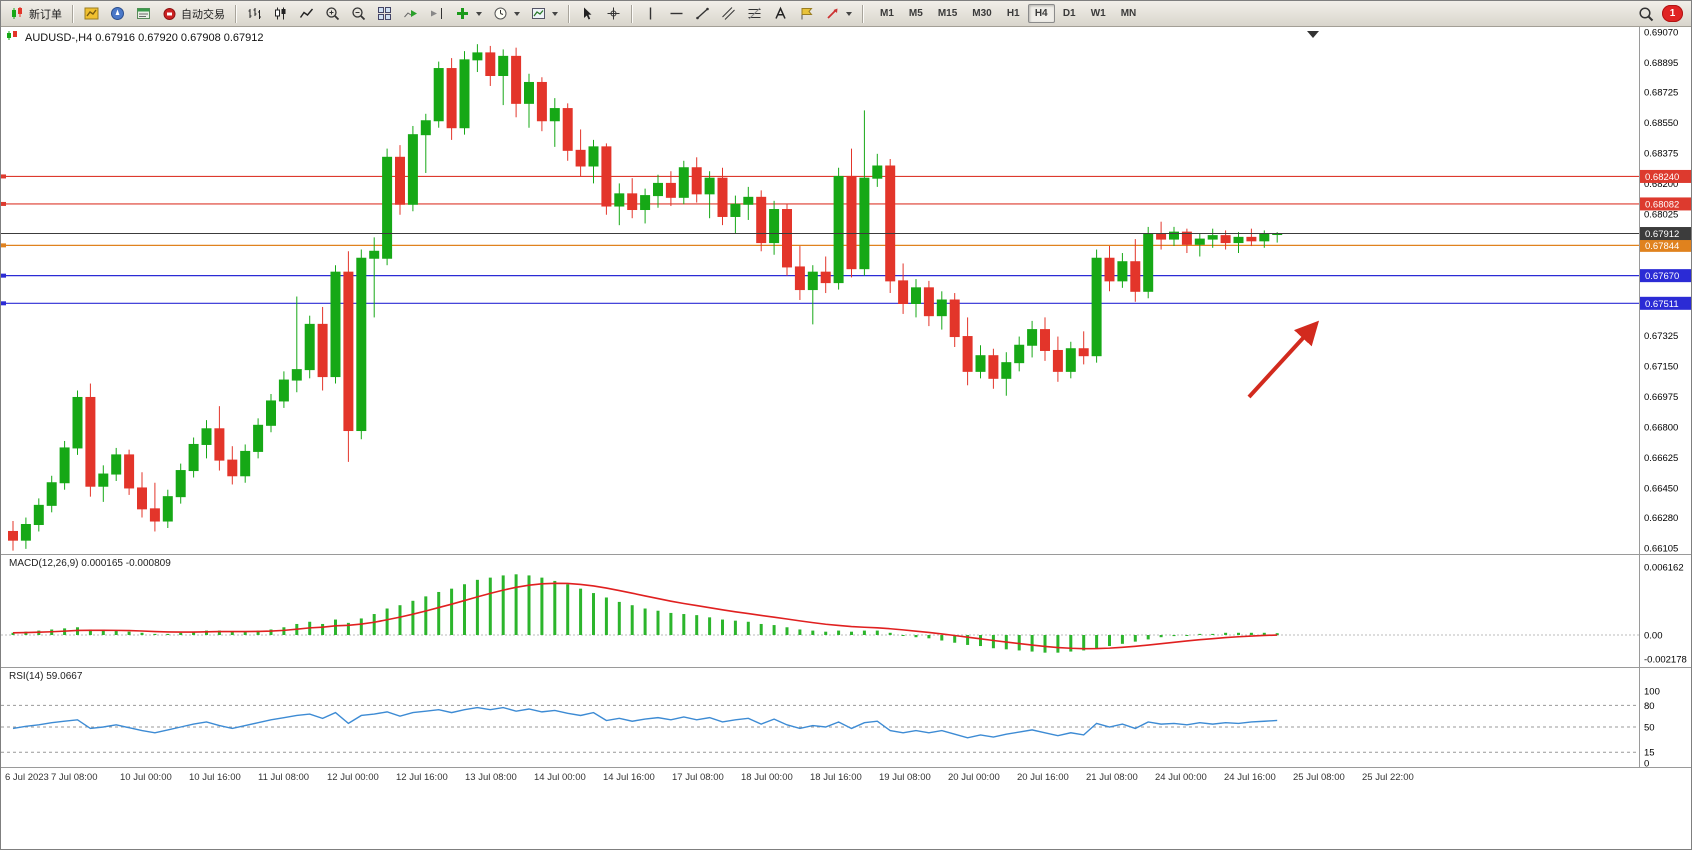 Image resolution: width=1692 pixels, height=850 pixels. I want to click on timeframe-button-m15: M15, so click(947, 13).